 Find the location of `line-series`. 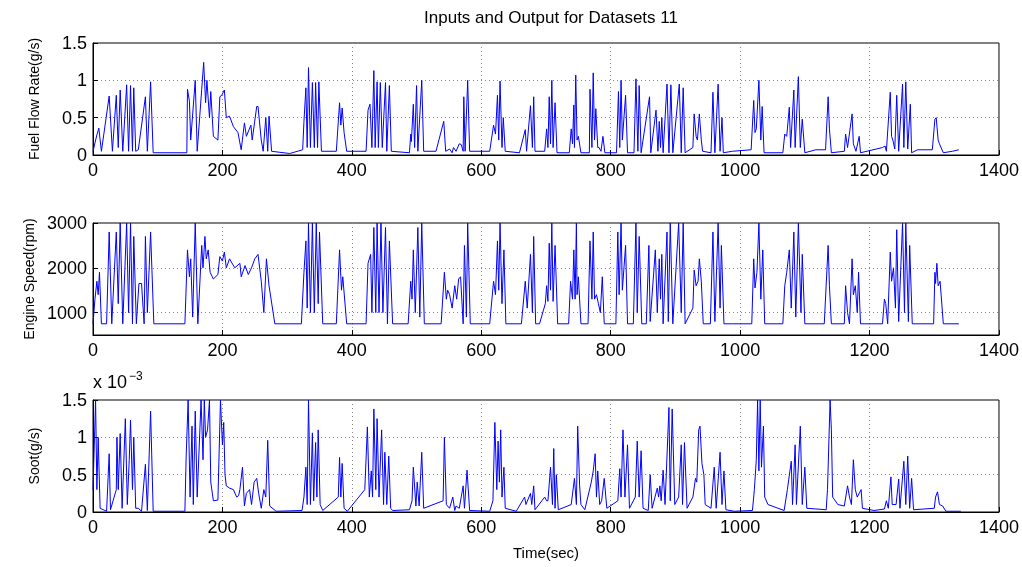

line-series is located at coordinates (526, 108).